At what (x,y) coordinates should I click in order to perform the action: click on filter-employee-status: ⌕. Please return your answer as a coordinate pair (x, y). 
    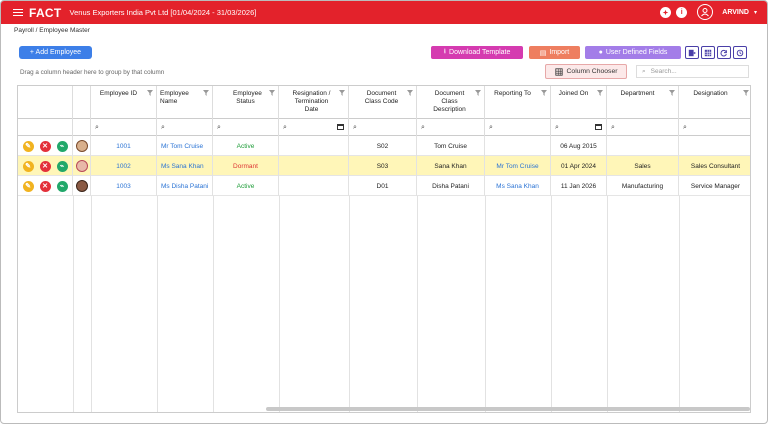
    Looking at the image, I should click on (246, 127).